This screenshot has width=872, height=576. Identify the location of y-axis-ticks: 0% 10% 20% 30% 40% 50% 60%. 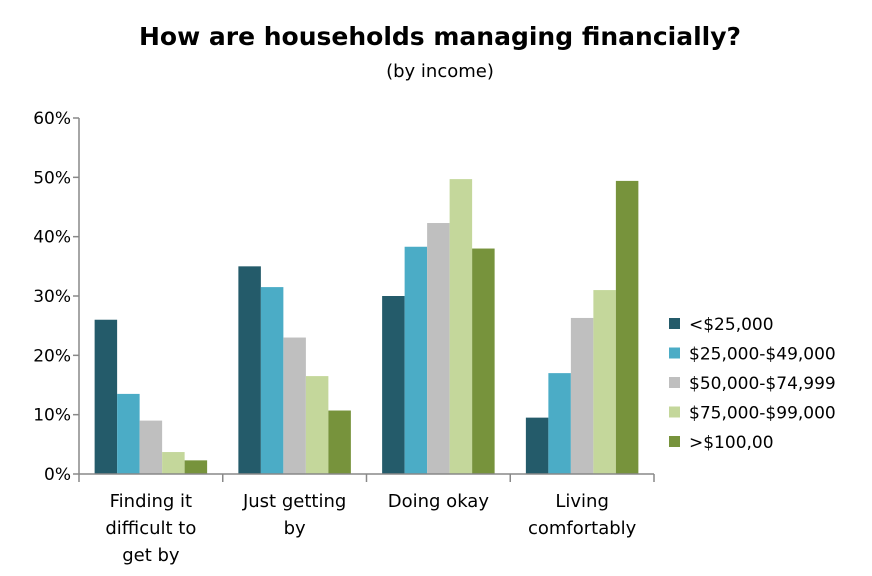
(56, 297).